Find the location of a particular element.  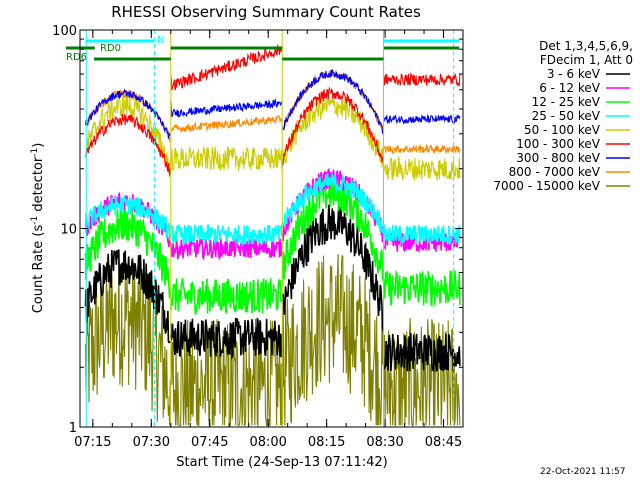

legend-label-3: 25 - 50 keV is located at coordinates (566, 116).